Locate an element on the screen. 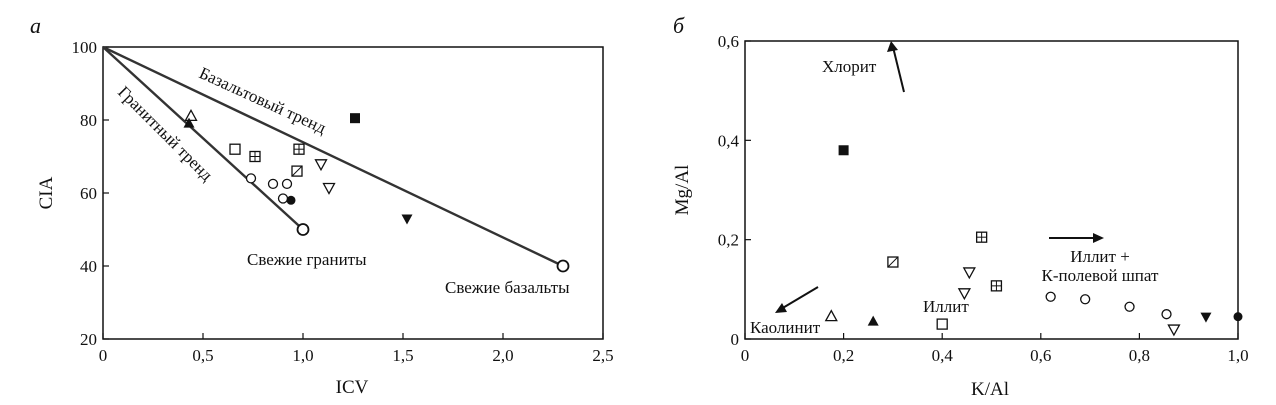  y-tick-label: 80 is located at coordinates (88, 120).